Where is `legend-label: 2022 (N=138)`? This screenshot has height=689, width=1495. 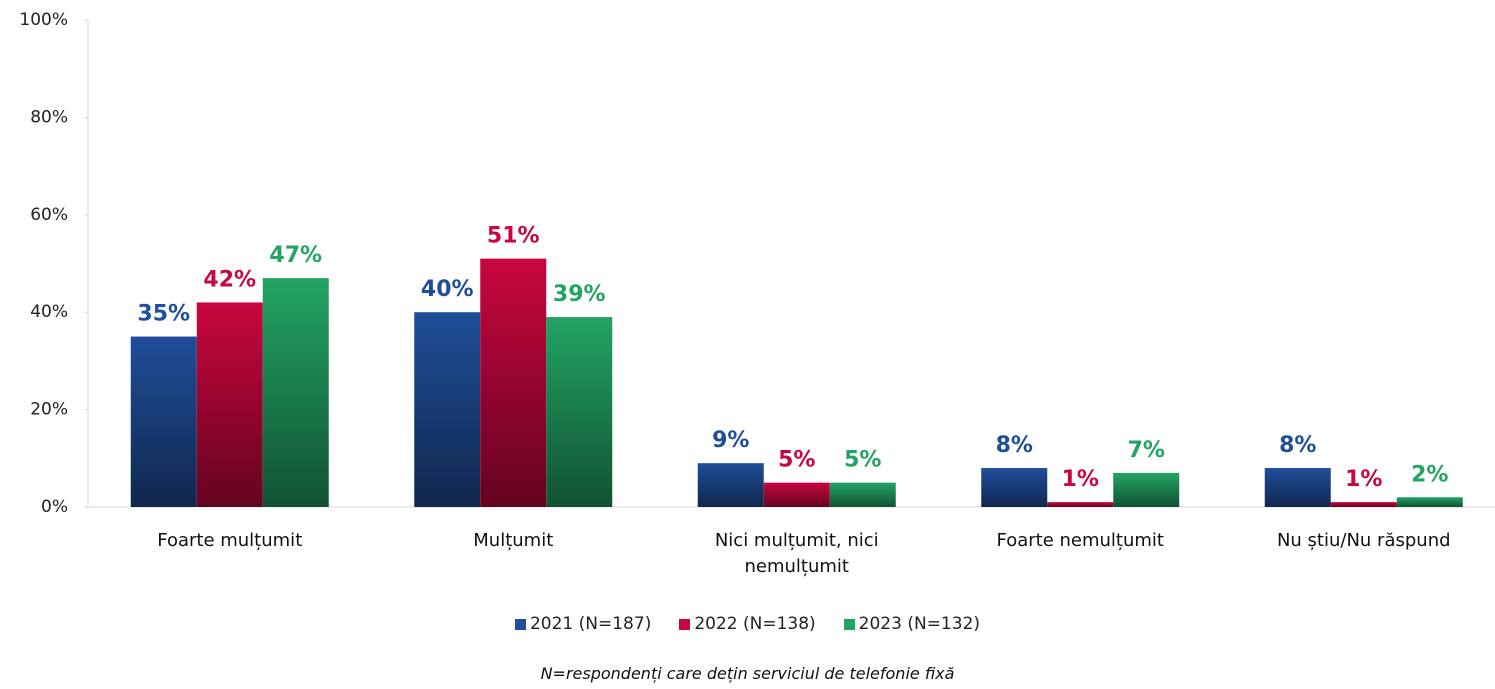
legend-label: 2022 (N=138) is located at coordinates (755, 624).